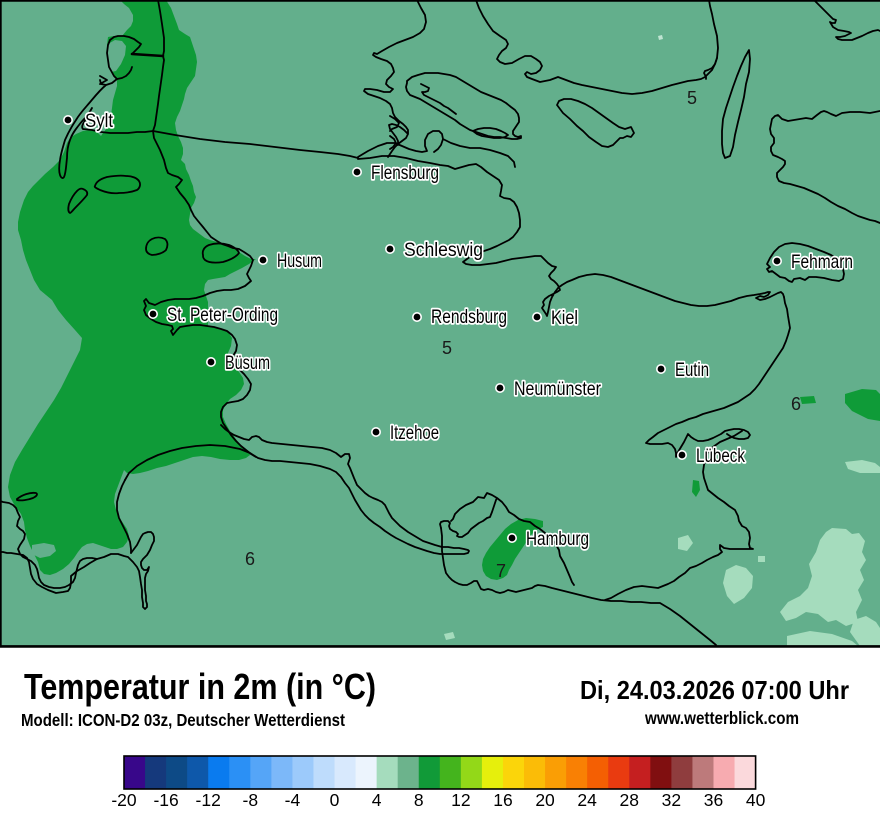  I want to click on svg-text: 40, so click(756, 800).